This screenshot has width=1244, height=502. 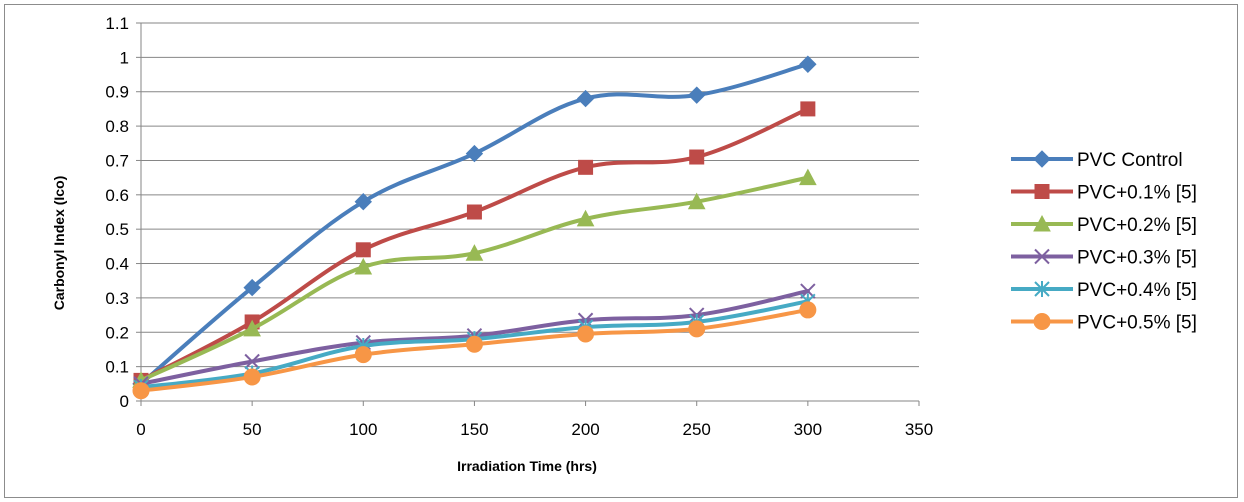 I want to click on legend-item-pvc-0-3-5: PVC+0.3% [5], so click(x=1104, y=258).